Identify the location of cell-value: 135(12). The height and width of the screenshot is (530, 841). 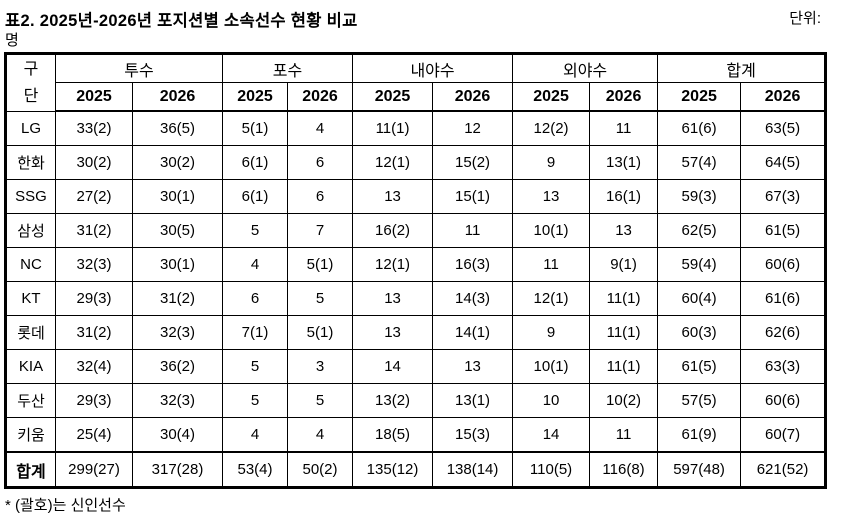
(393, 469).